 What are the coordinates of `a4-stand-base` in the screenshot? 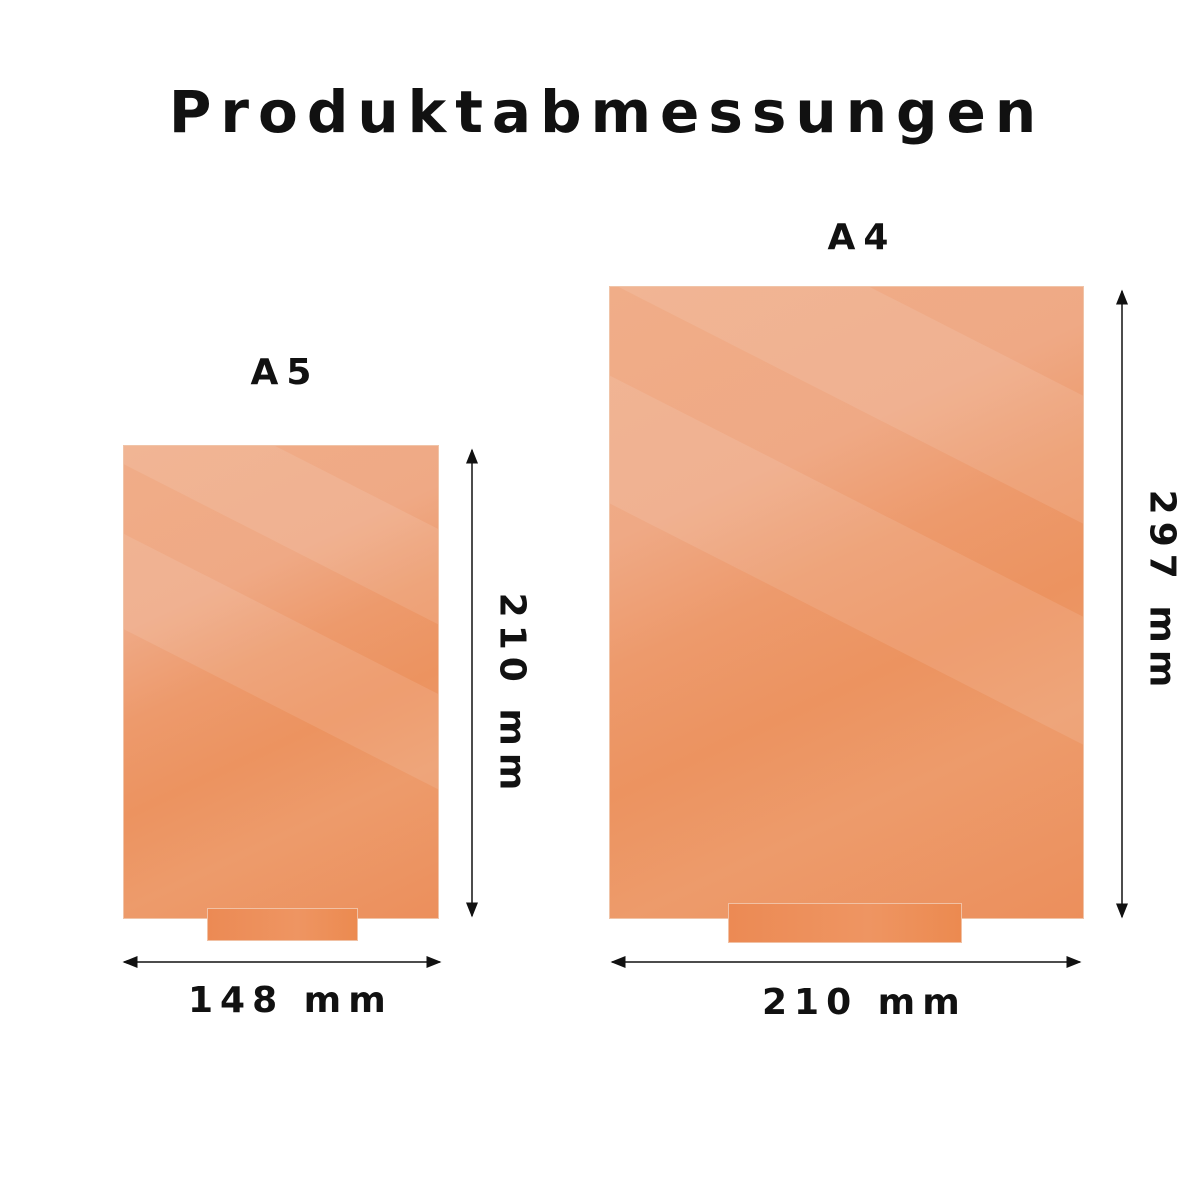 It's located at (845, 923).